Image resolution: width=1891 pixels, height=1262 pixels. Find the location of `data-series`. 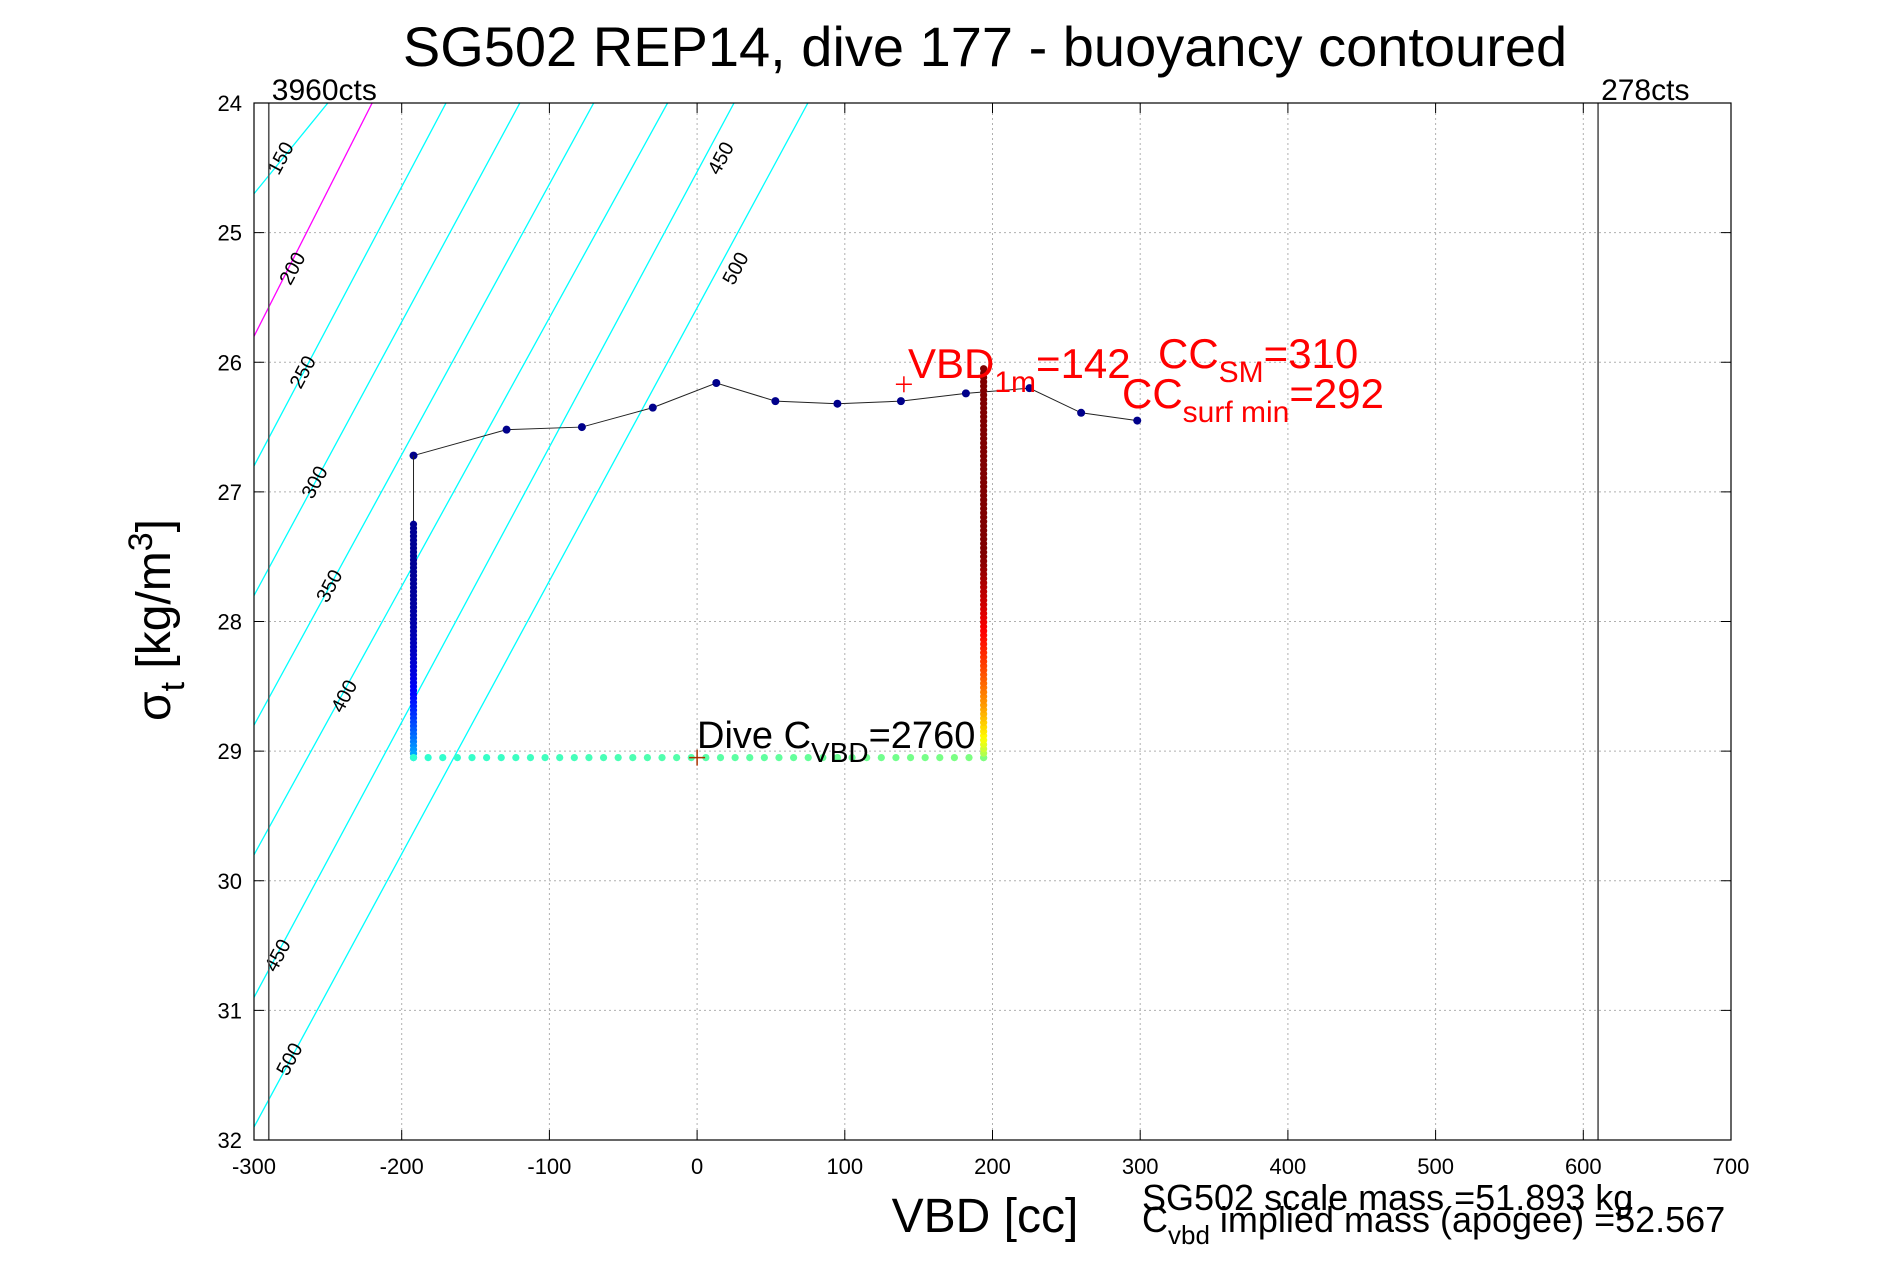

data-series is located at coordinates (775, 563).